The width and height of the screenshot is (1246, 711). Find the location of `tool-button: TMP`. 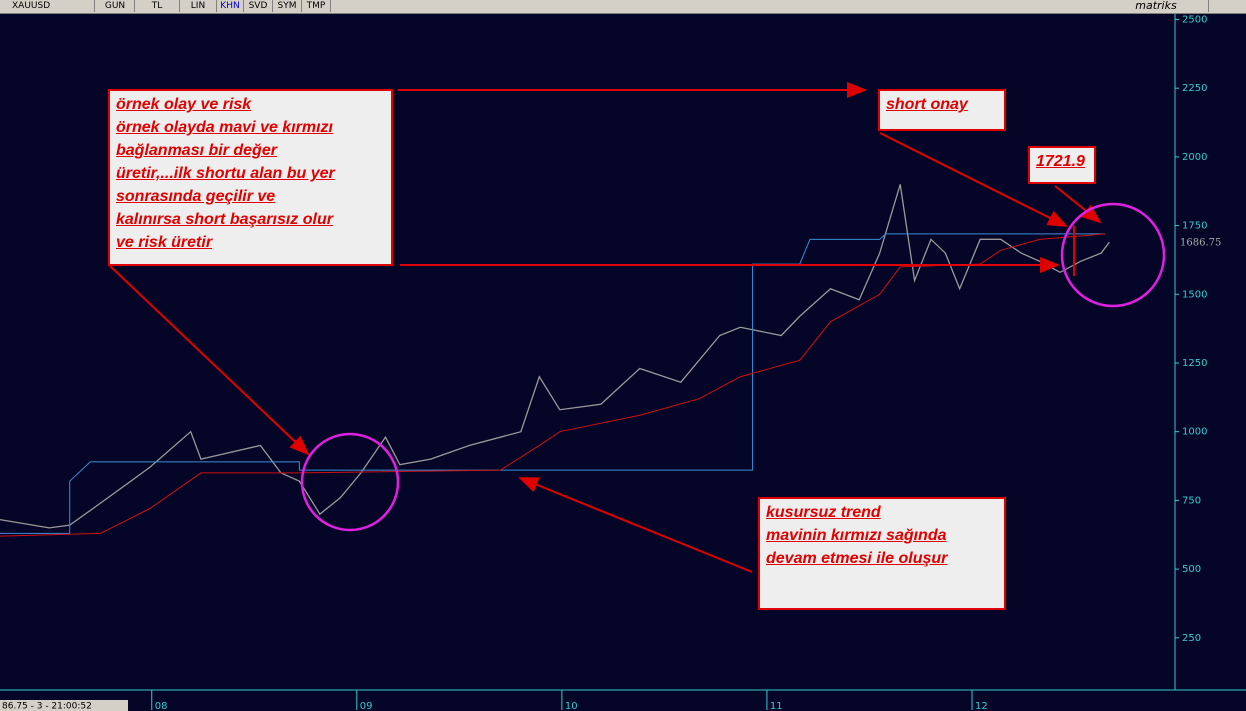

tool-button: TMP is located at coordinates (316, 6).